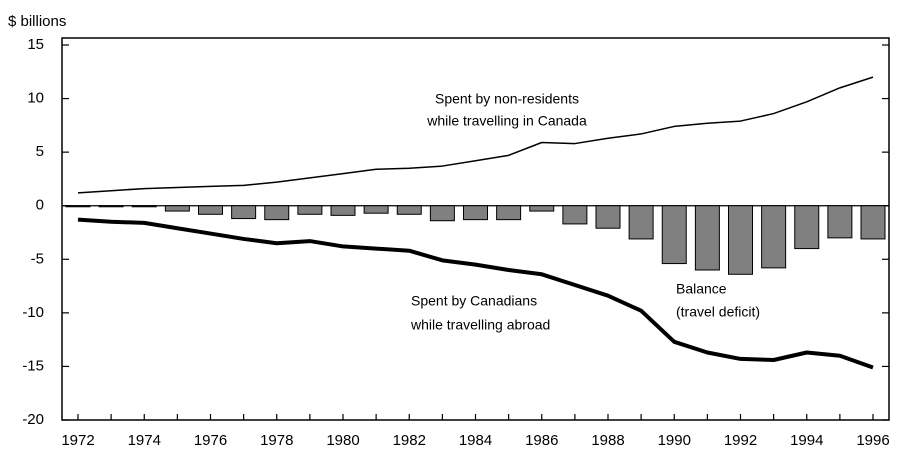  What do you see at coordinates (33, 312) in the screenshot?
I see `y-tick-label: -10` at bounding box center [33, 312].